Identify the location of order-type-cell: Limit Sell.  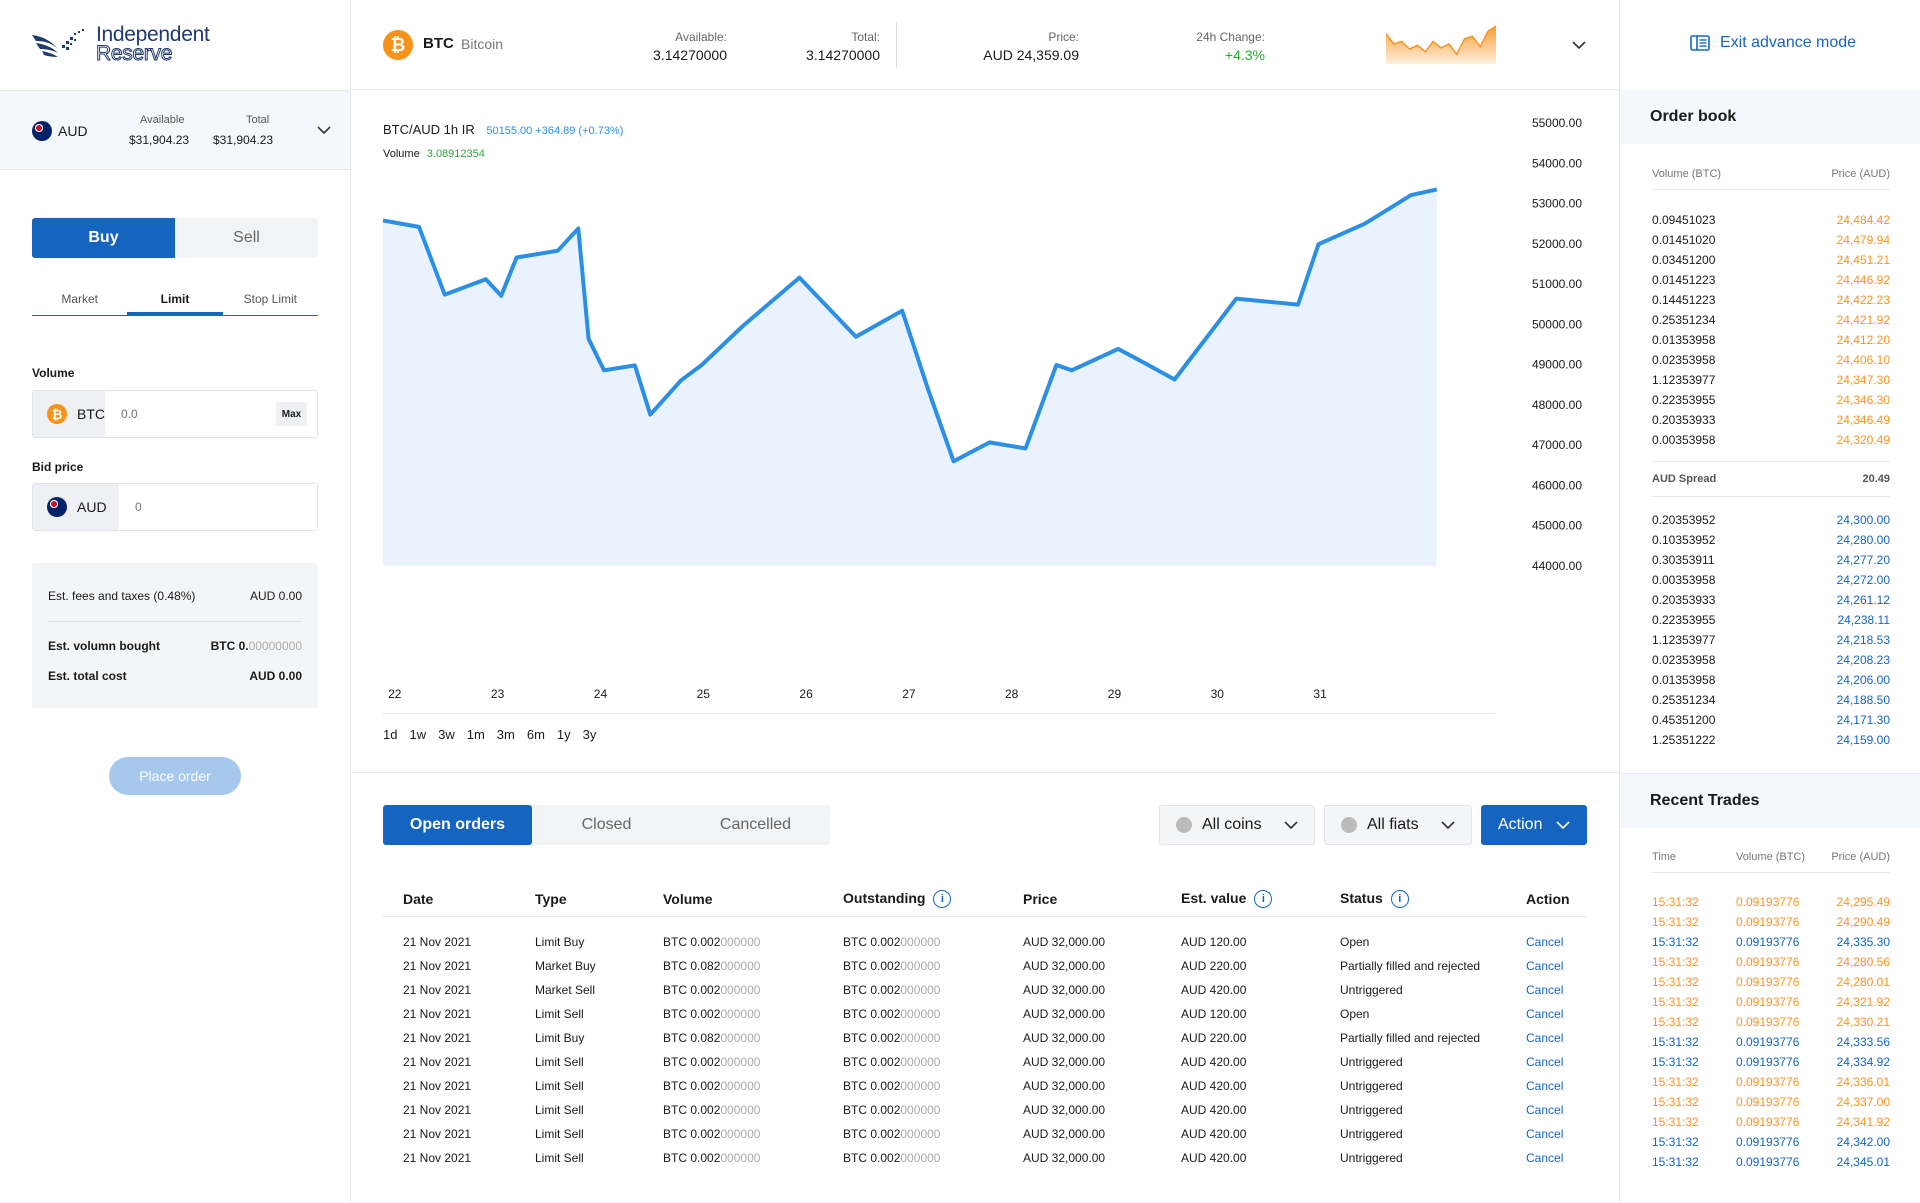
(579, 1062).